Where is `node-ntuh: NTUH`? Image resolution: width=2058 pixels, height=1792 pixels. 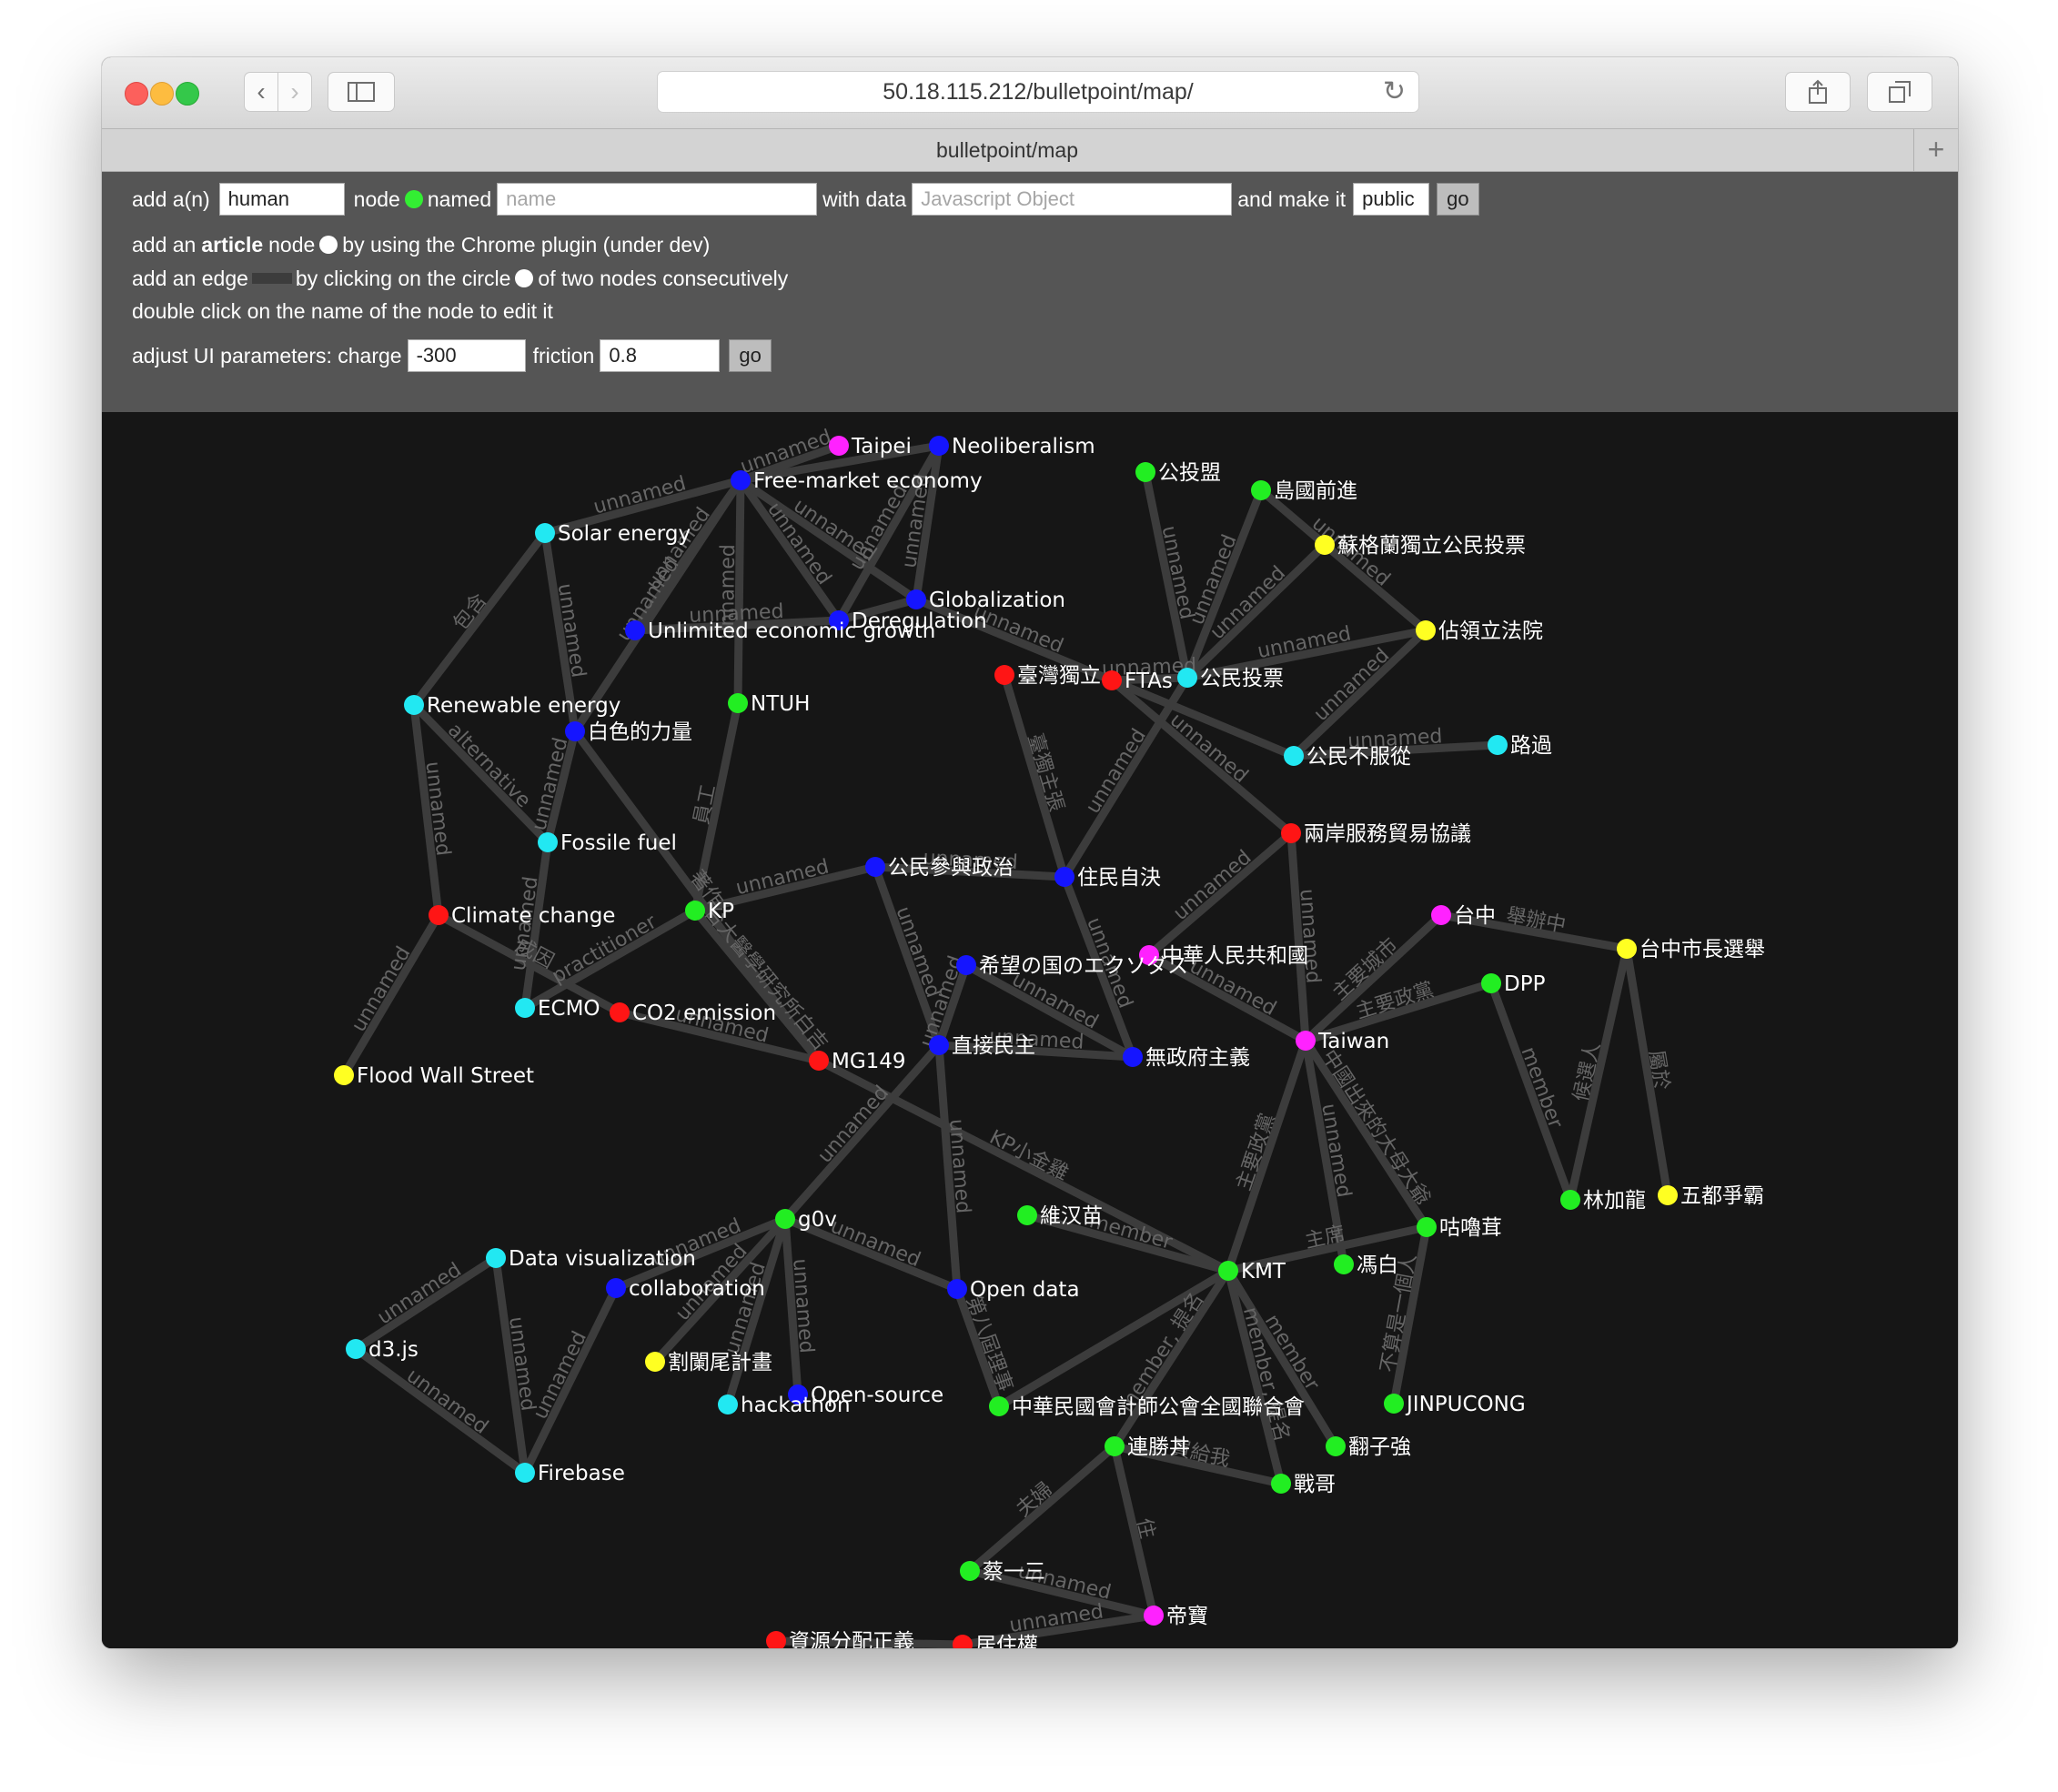 node-ntuh: NTUH is located at coordinates (769, 704).